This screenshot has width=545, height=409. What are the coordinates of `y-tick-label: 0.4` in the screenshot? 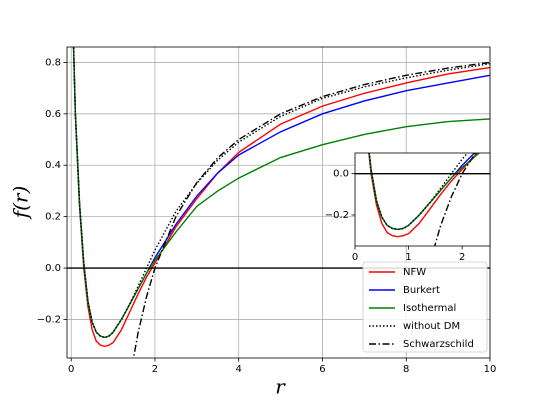 It's located at (53, 165).